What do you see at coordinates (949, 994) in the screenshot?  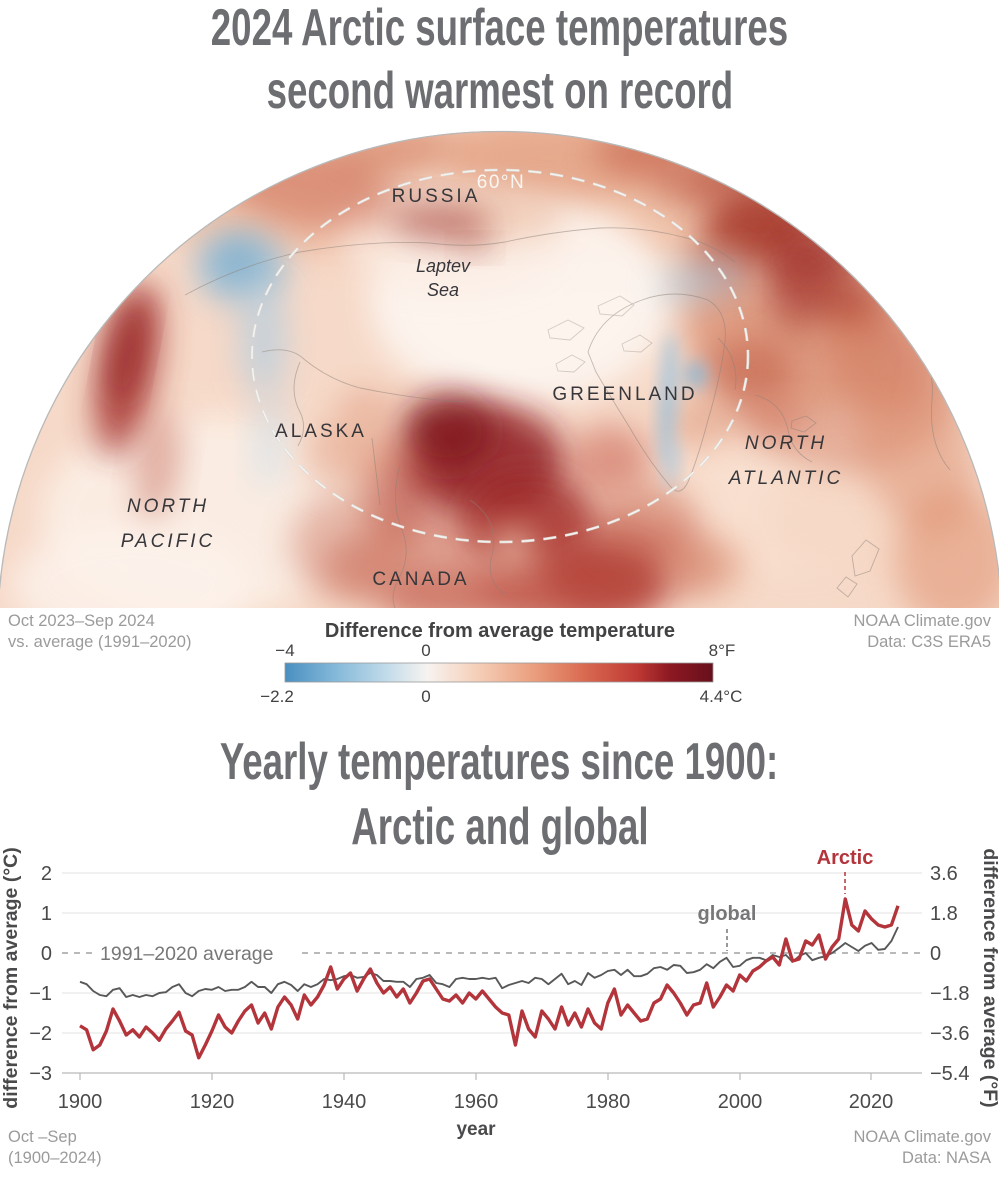 I see `svg-text: −1.8` at bounding box center [949, 994].